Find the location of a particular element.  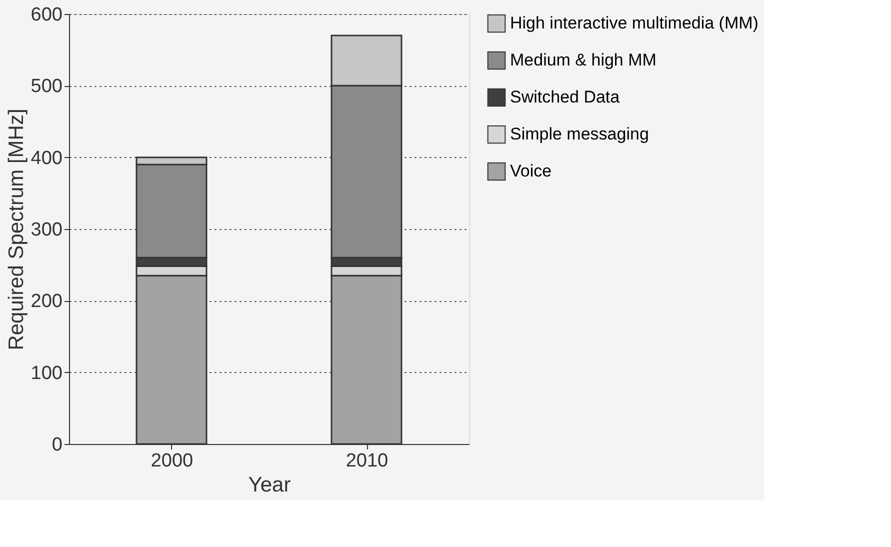

x-tick-label: 2000 is located at coordinates (172, 461).